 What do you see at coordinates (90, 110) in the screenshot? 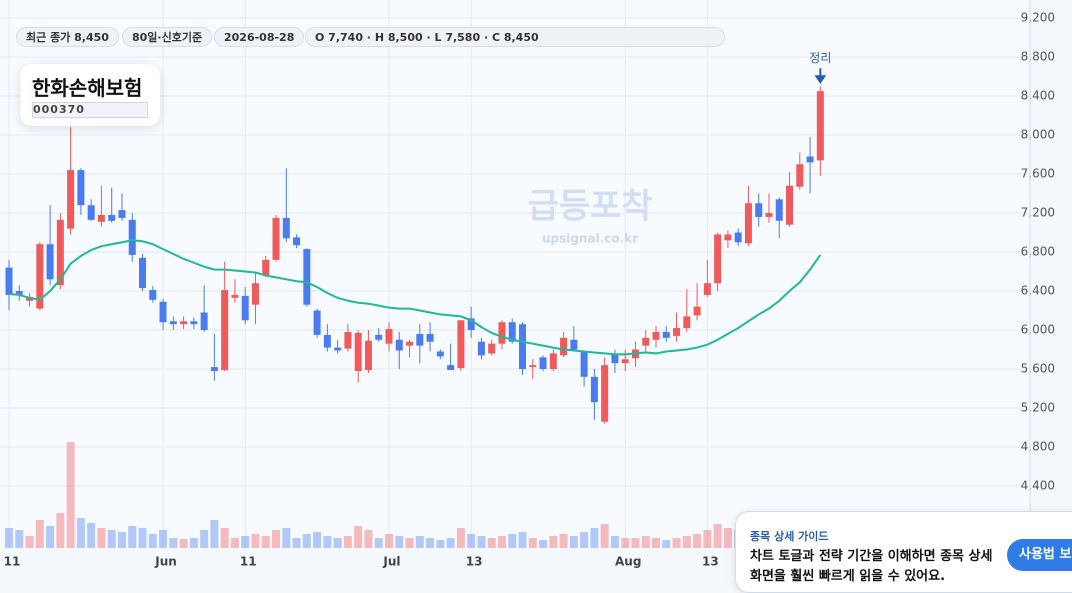
I see `stock-code: 000370` at bounding box center [90, 110].